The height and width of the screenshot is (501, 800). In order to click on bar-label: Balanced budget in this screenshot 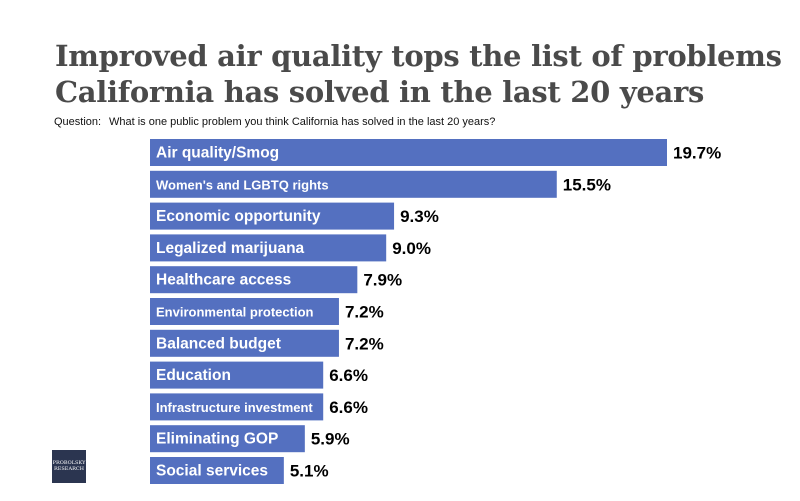, I will do `click(218, 343)`.